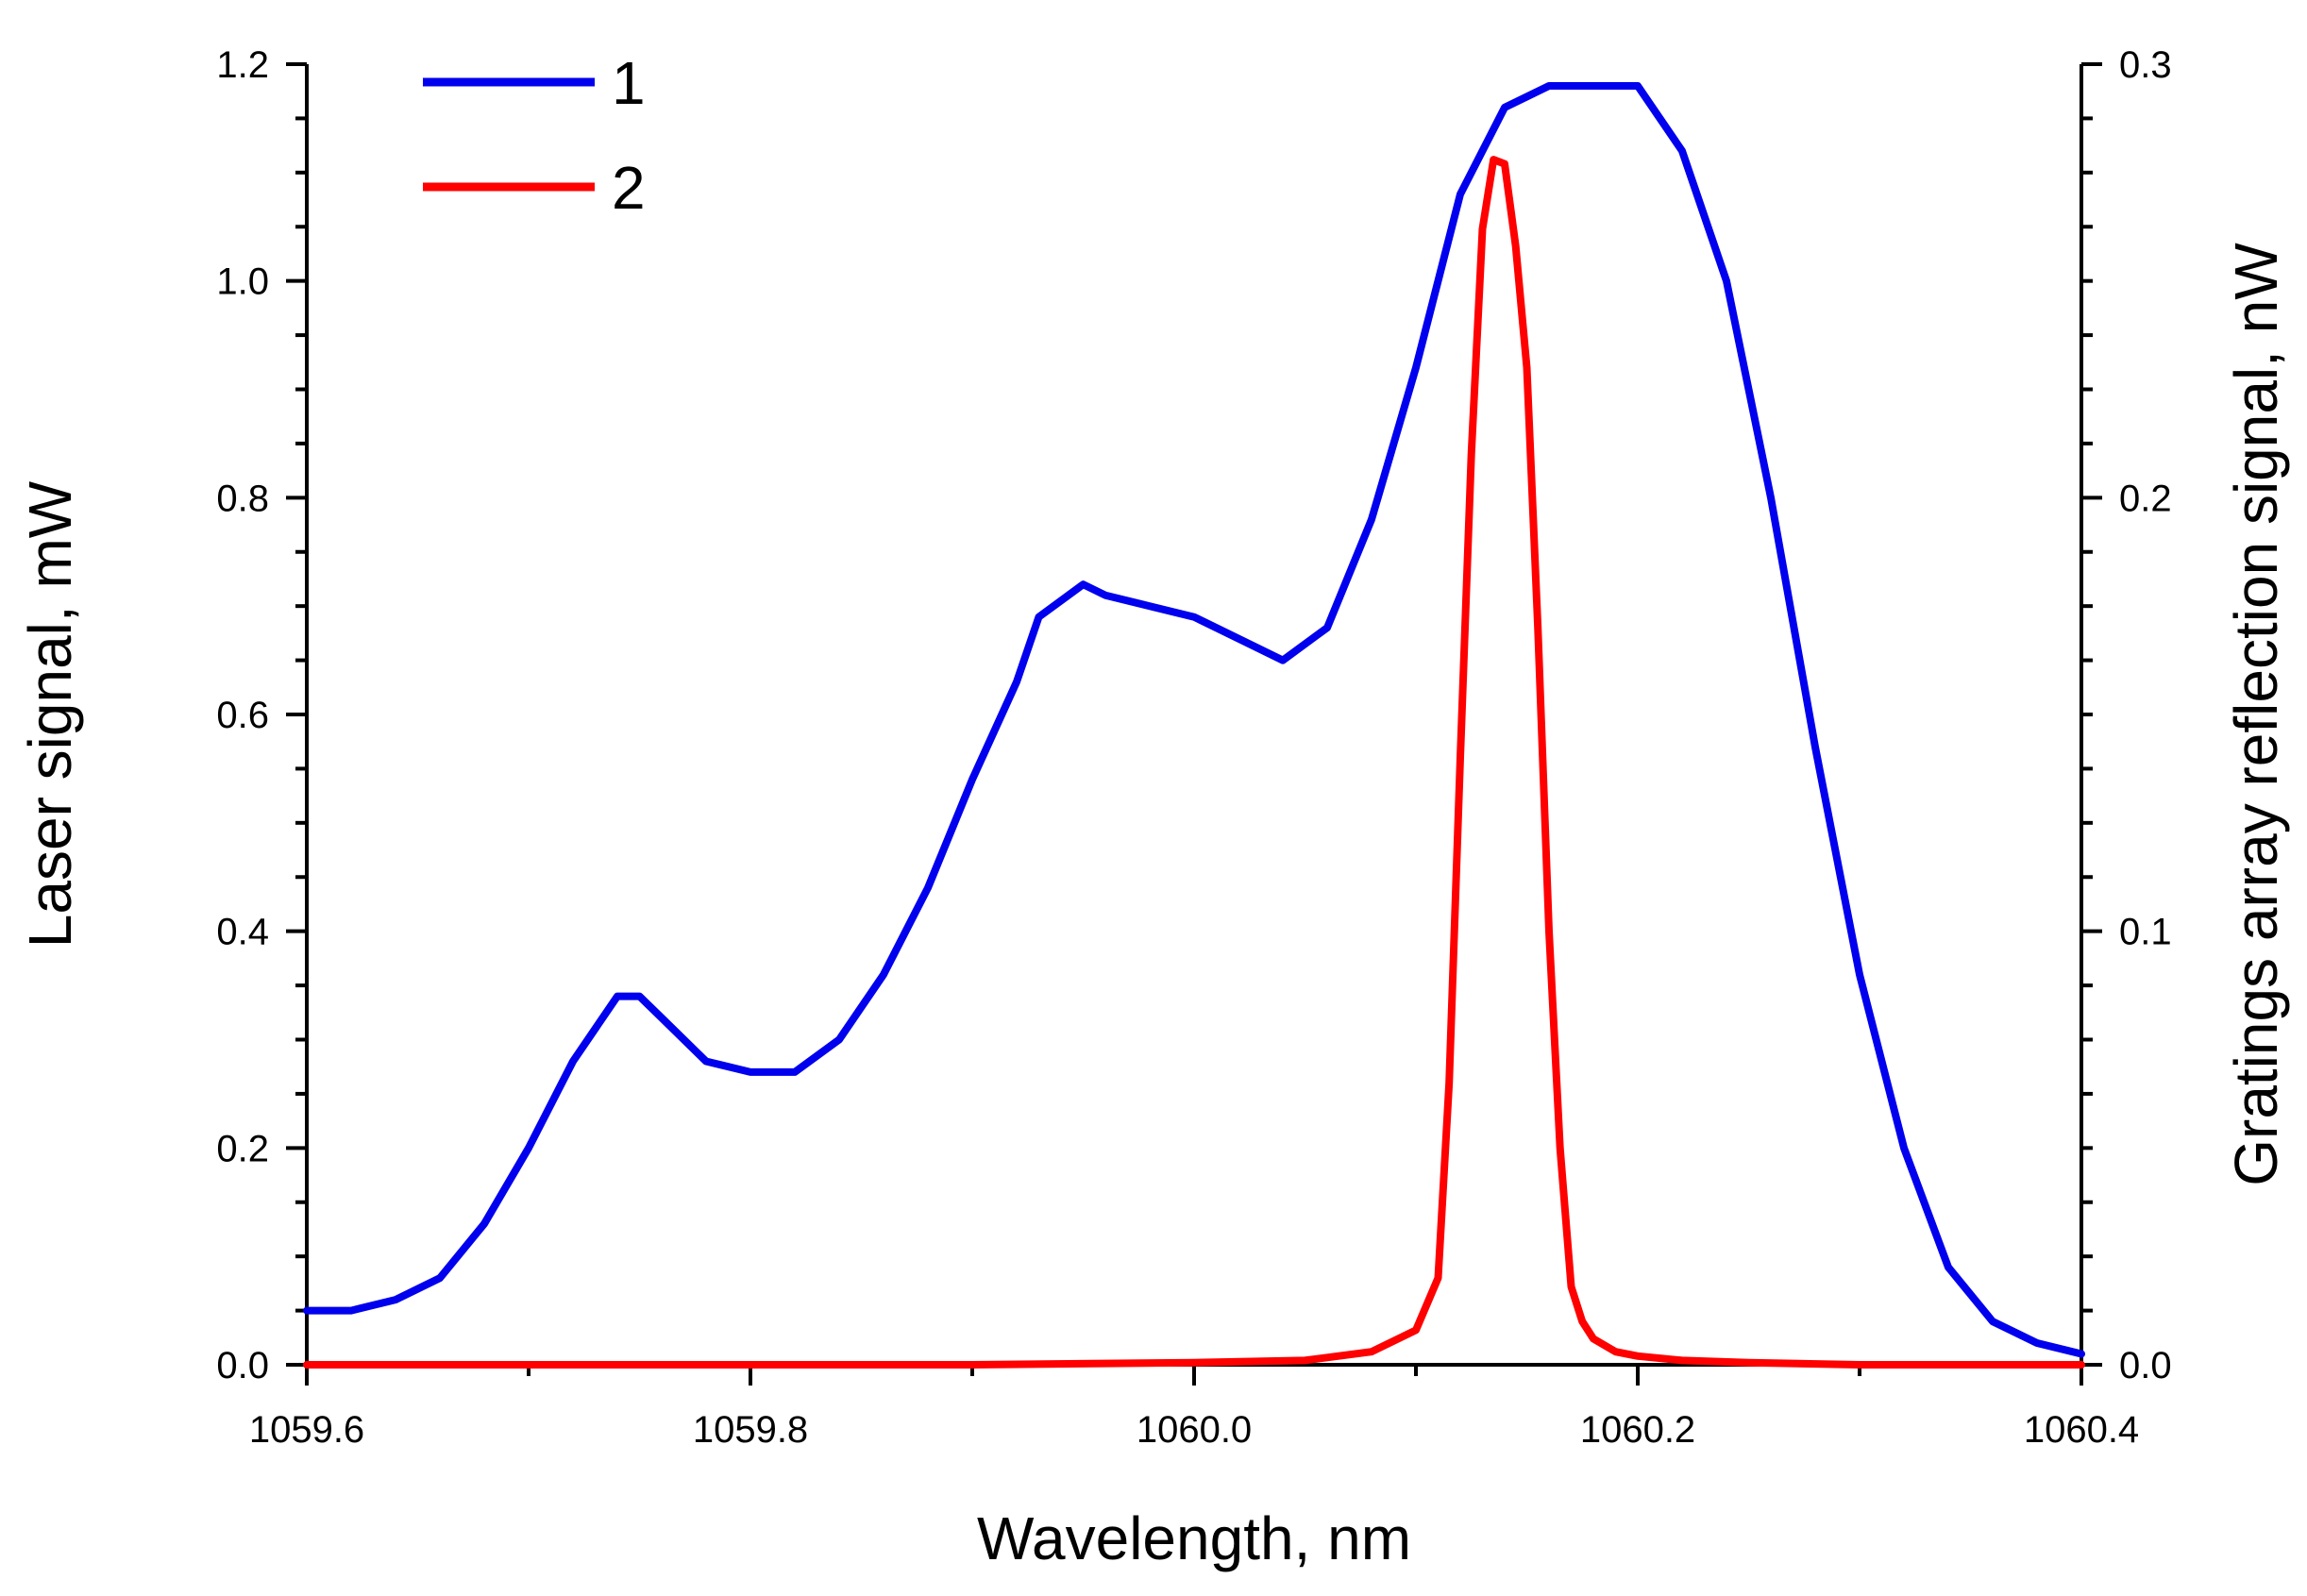 The height and width of the screenshot is (1596, 2307). I want to click on left-y-tick-label: 0.2, so click(242, 1148).